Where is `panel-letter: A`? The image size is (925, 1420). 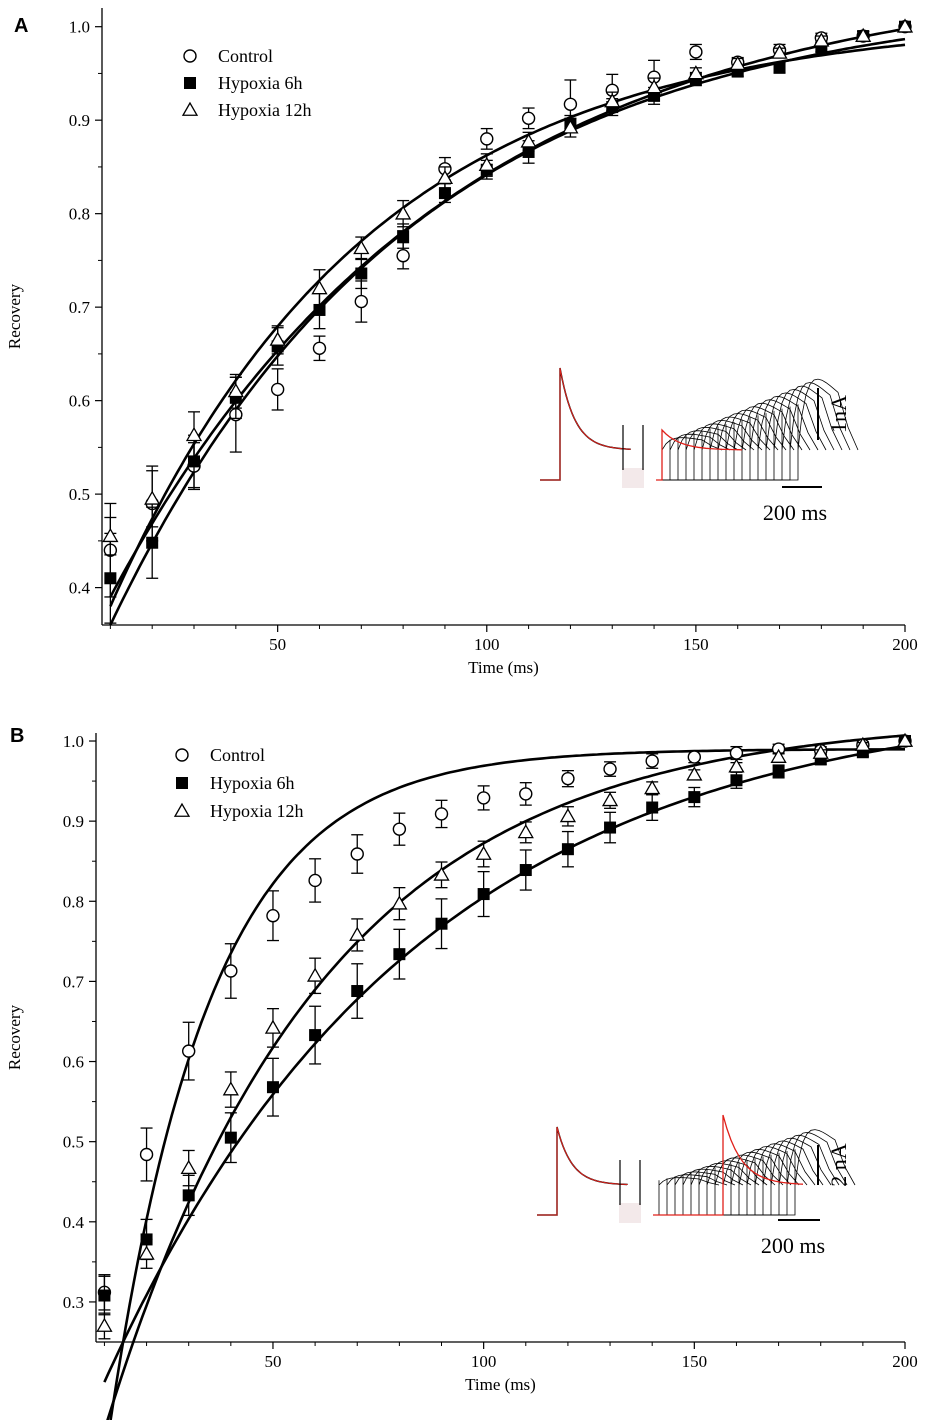
panel-letter: A is located at coordinates (21, 26).